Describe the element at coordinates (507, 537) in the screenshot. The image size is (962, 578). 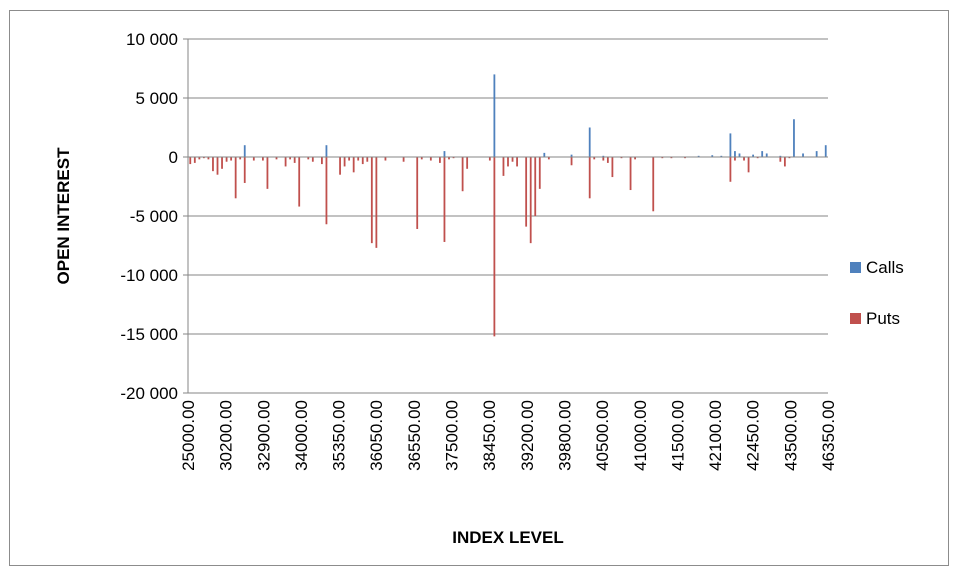
I see `x-axis-title: INDEX LEVEL` at that location.